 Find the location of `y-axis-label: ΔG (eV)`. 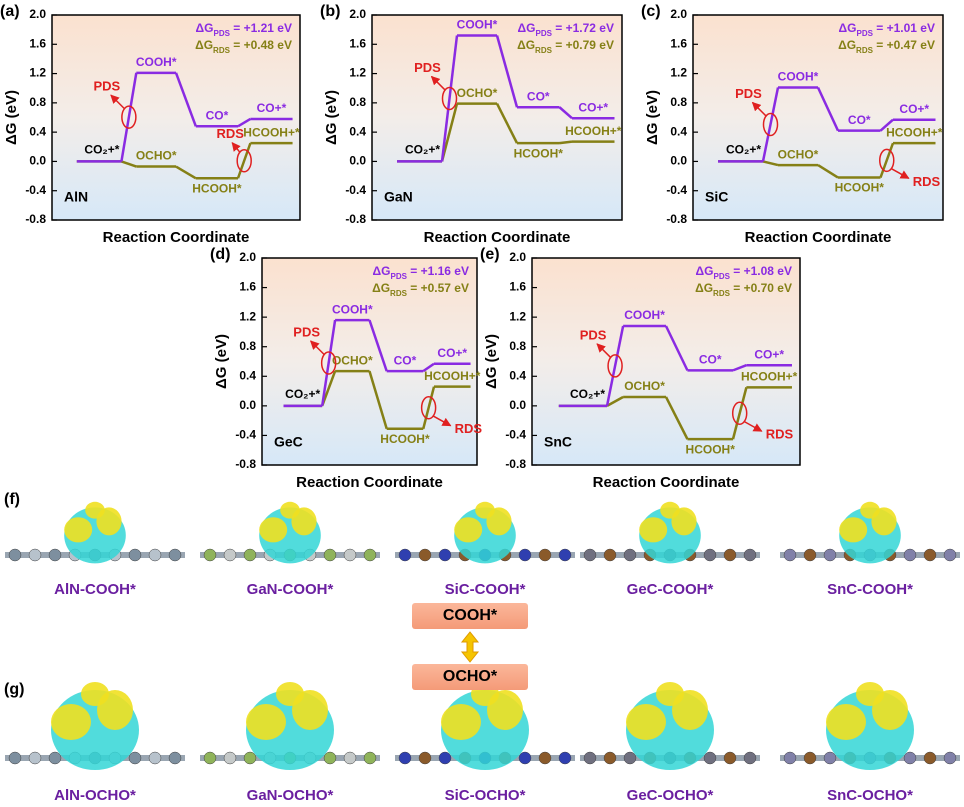

y-axis-label: ΔG (eV) is located at coordinates (652, 117).